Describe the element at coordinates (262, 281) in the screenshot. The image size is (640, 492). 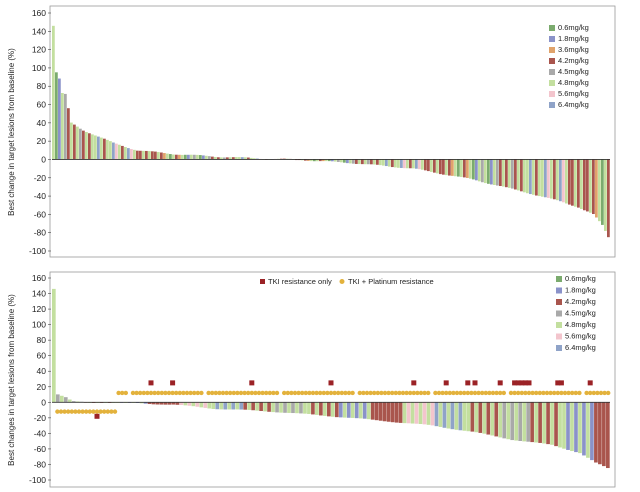
I see `tki-legend-swatch` at that location.